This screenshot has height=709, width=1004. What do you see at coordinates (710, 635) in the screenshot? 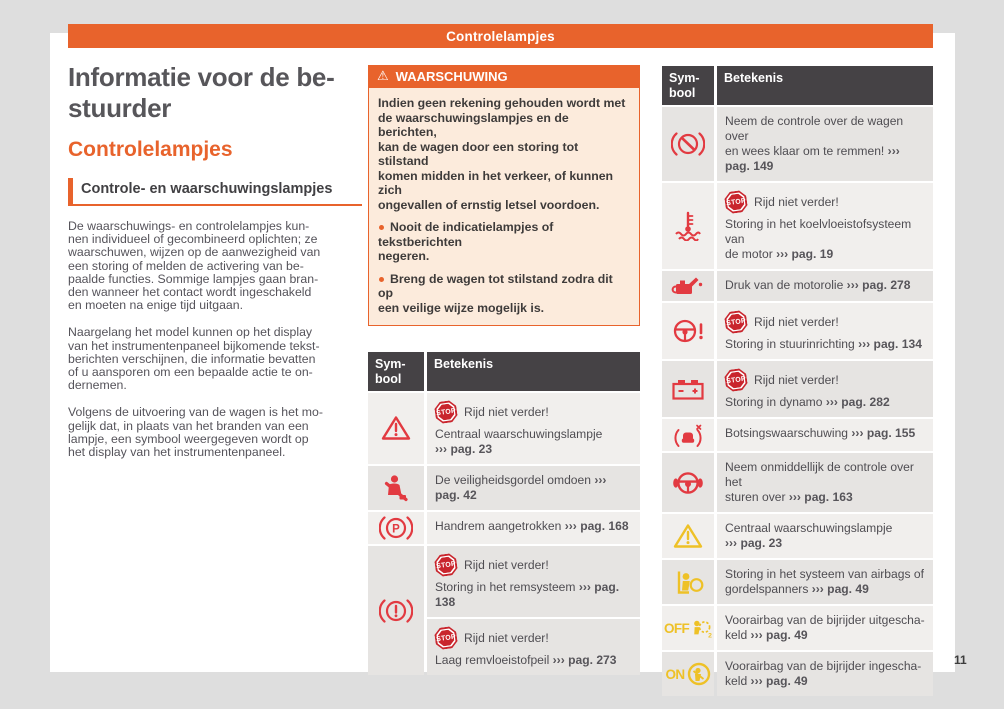
I see `svg-text: 2` at bounding box center [710, 635].